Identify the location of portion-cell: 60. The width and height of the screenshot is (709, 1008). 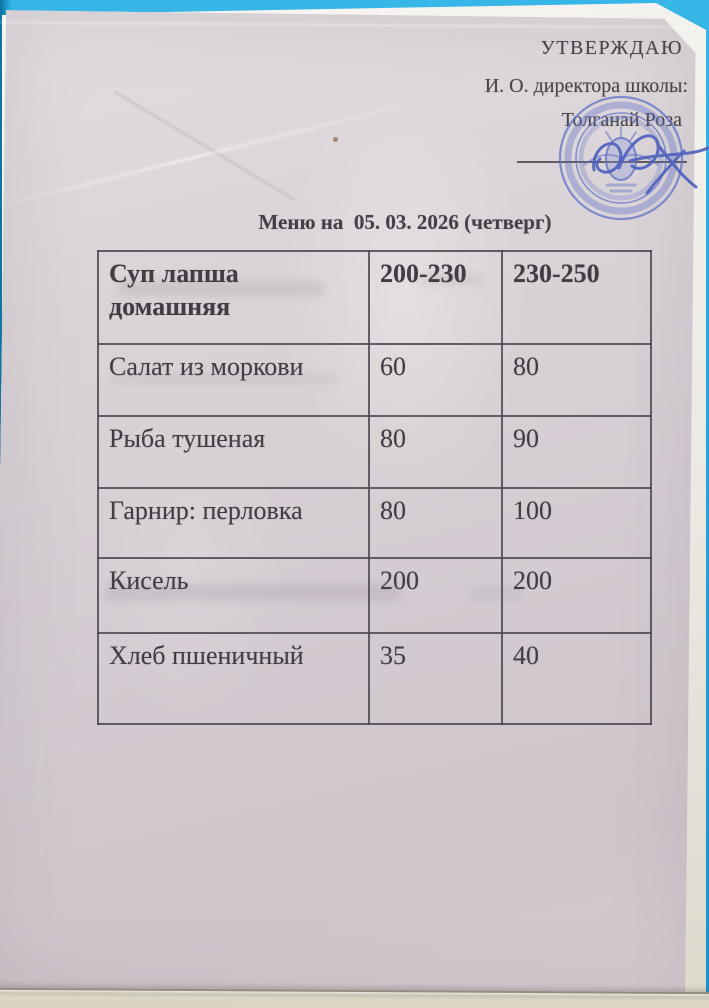
(435, 380).